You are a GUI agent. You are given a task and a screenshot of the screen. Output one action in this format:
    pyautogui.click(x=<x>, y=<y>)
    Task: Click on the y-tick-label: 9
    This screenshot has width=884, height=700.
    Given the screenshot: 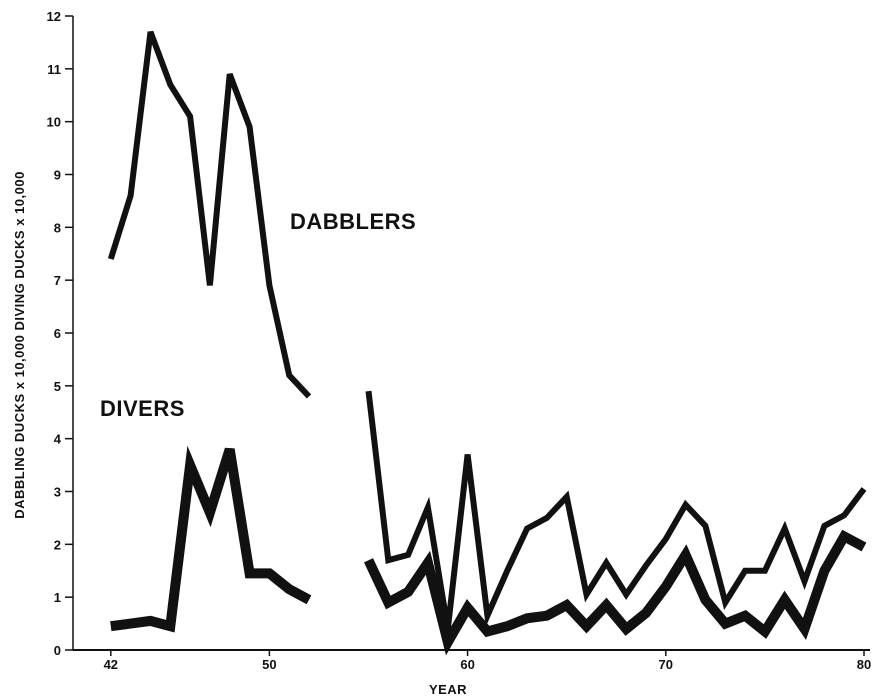 What is the action you would take?
    pyautogui.click(x=57, y=175)
    